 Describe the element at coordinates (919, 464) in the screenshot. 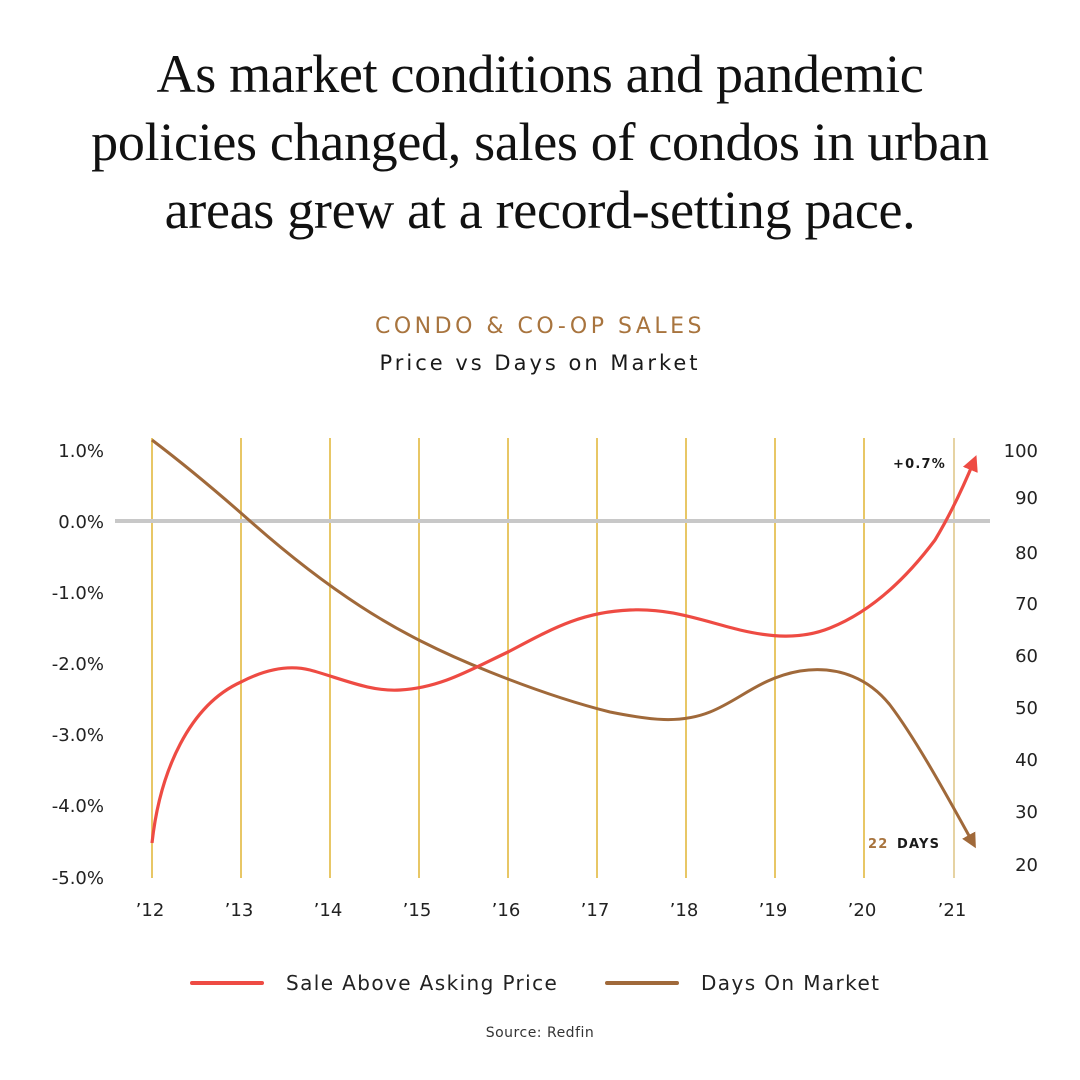

I see `price-end-annotation: +0.7%` at that location.